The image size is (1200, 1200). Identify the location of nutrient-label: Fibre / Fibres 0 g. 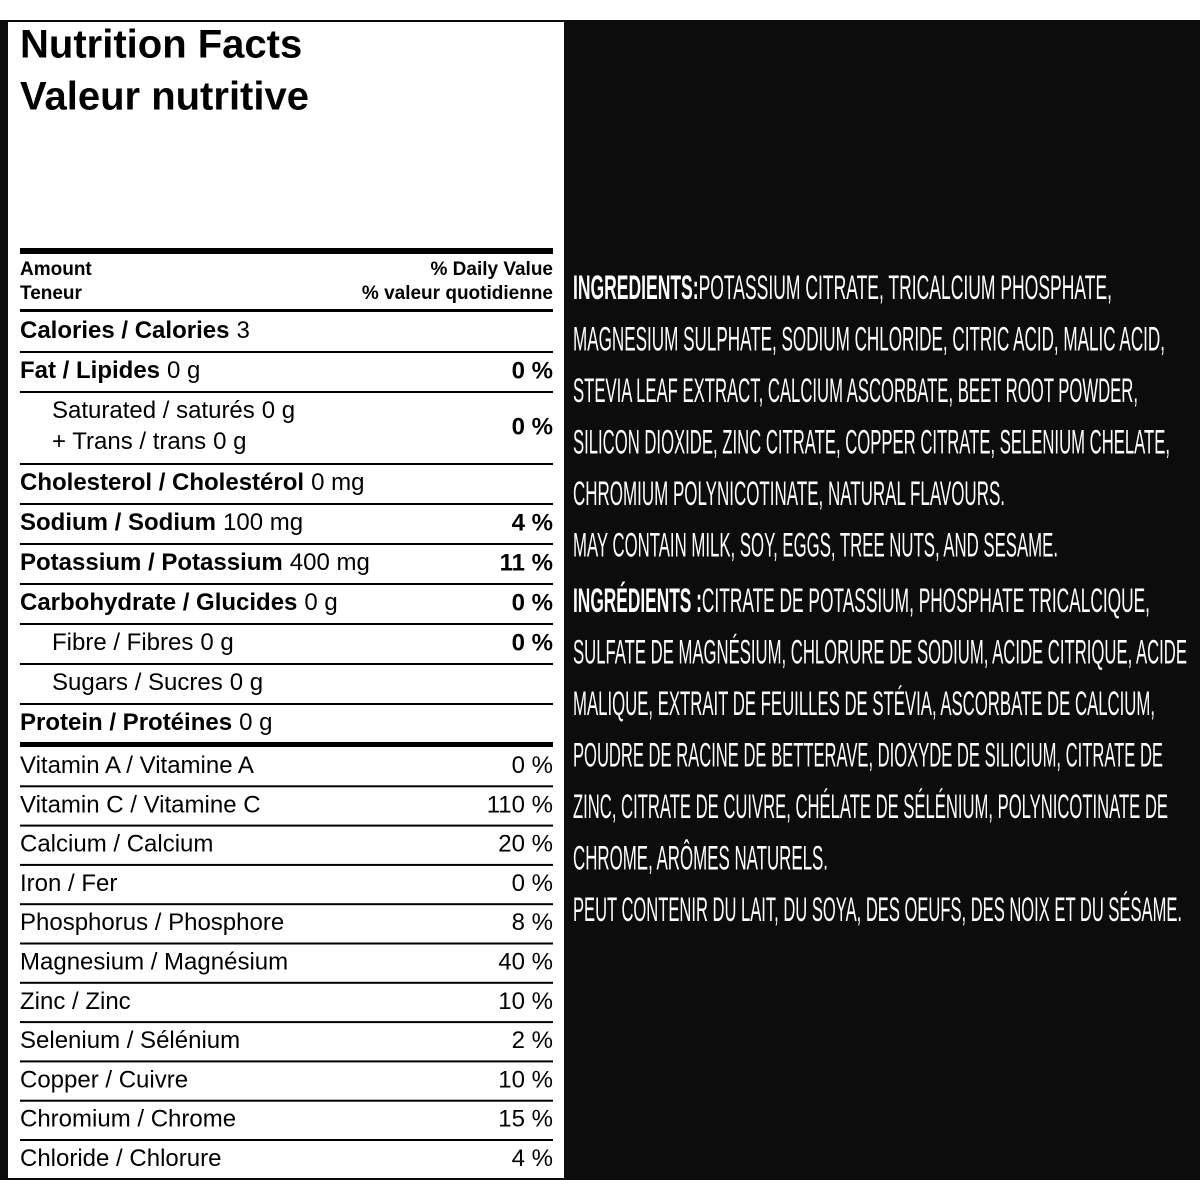
(143, 642).